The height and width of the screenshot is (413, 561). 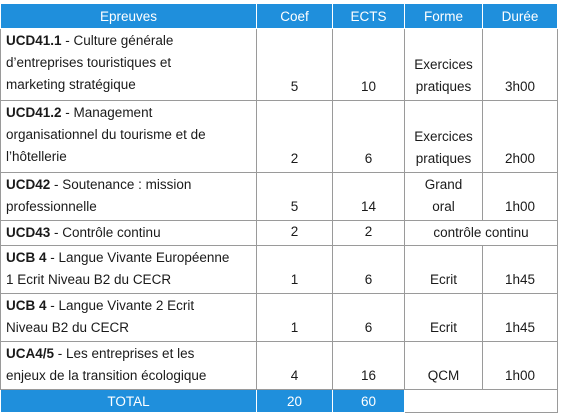 What do you see at coordinates (117, 40) in the screenshot?
I see `epreuve-title: - Culture générale` at bounding box center [117, 40].